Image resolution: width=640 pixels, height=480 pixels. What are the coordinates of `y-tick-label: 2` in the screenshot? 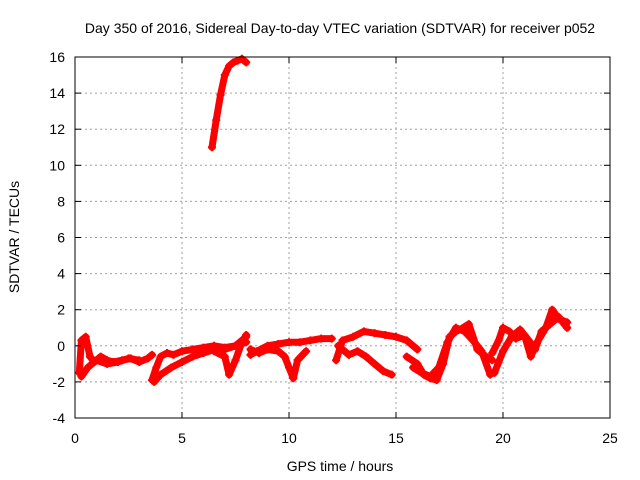 It's located at (61, 310).